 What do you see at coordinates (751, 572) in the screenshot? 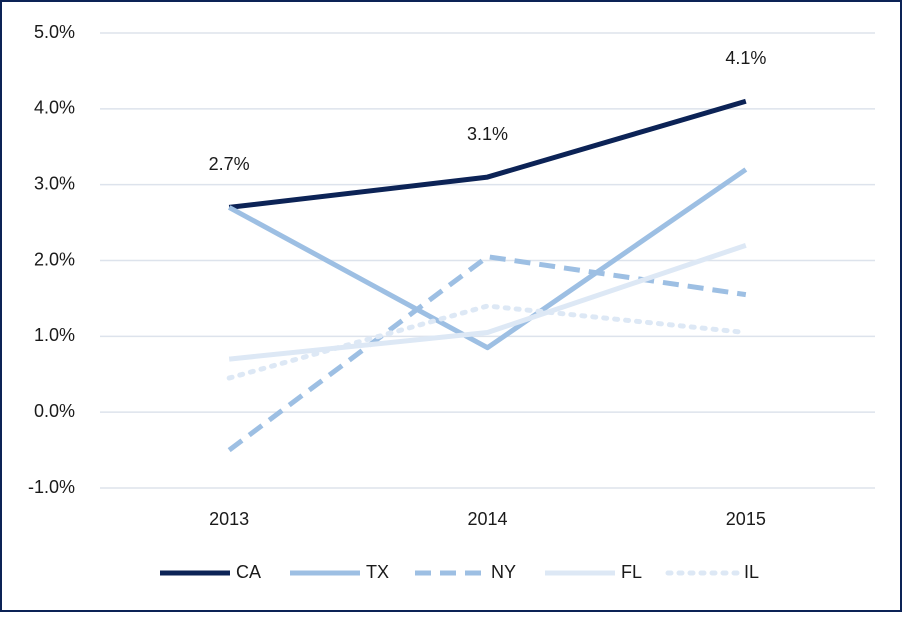
I see `legend-label: IL` at bounding box center [751, 572].